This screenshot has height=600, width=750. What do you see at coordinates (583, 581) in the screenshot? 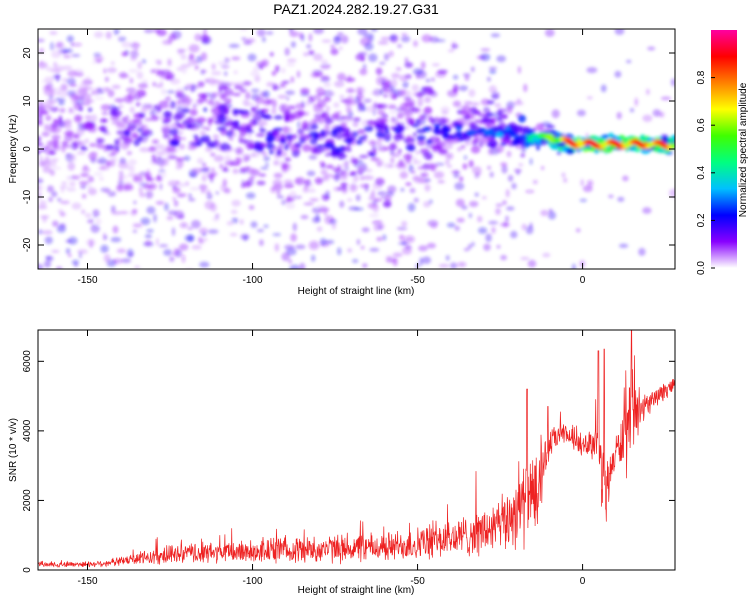
I see `x-tick-label: 0` at bounding box center [583, 581].